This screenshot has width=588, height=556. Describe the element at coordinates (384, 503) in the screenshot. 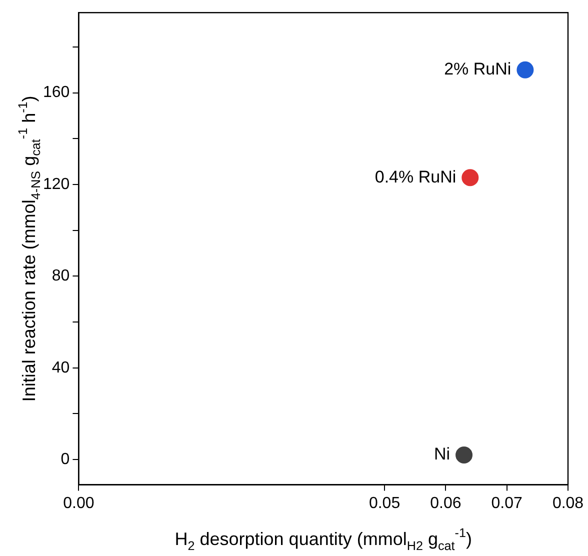

I see `x-tick-label: 0.05` at that location.